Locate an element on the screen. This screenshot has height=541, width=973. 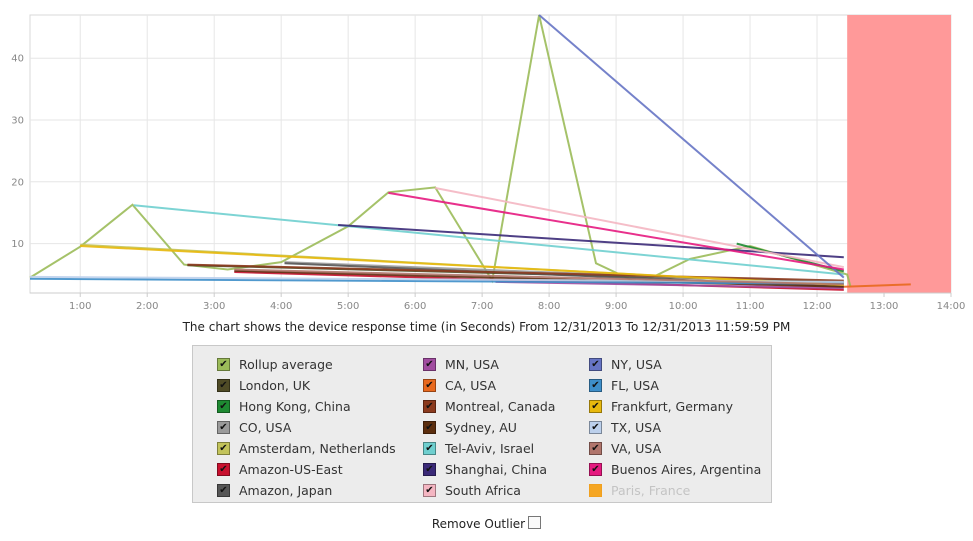
legend-item-rollup-average: ✔ Rollup average is located at coordinates (320, 364).